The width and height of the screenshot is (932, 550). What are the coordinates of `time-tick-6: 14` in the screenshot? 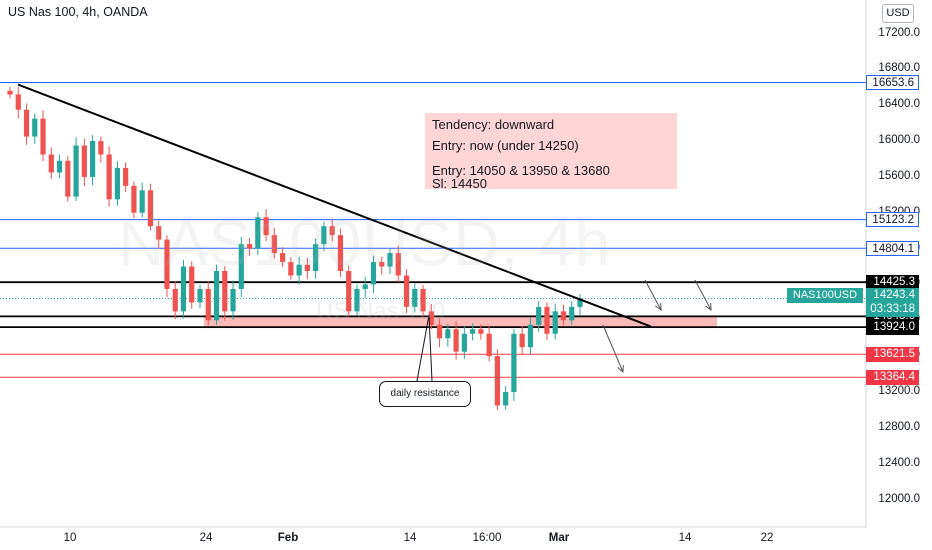 It's located at (685, 538).